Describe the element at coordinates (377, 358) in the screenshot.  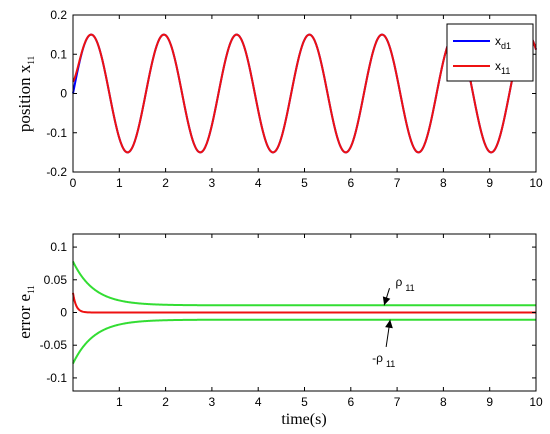
I see `annotation-label-main: -ρ` at that location.